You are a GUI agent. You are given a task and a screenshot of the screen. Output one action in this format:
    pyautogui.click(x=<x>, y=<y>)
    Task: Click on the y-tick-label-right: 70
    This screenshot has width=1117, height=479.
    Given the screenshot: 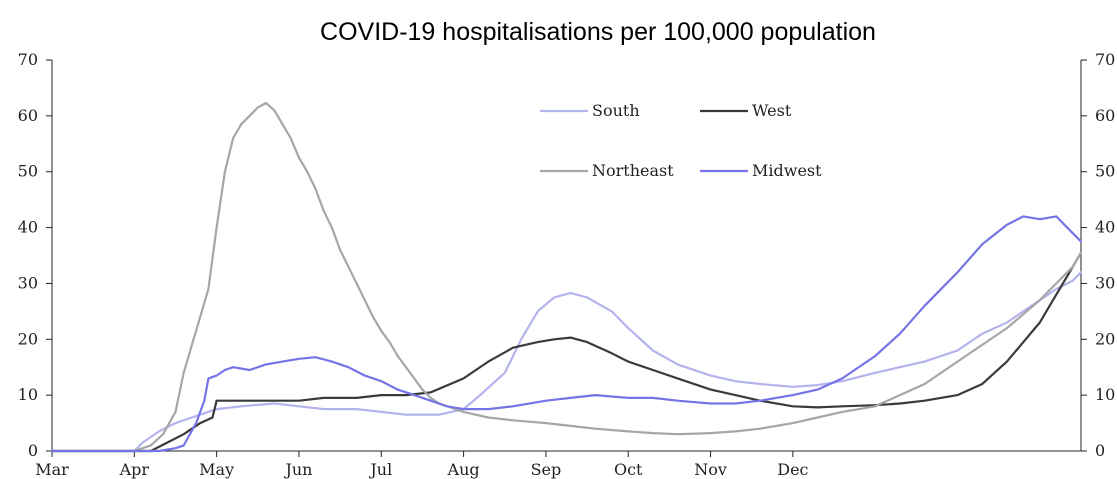 What is the action you would take?
    pyautogui.click(x=1105, y=59)
    